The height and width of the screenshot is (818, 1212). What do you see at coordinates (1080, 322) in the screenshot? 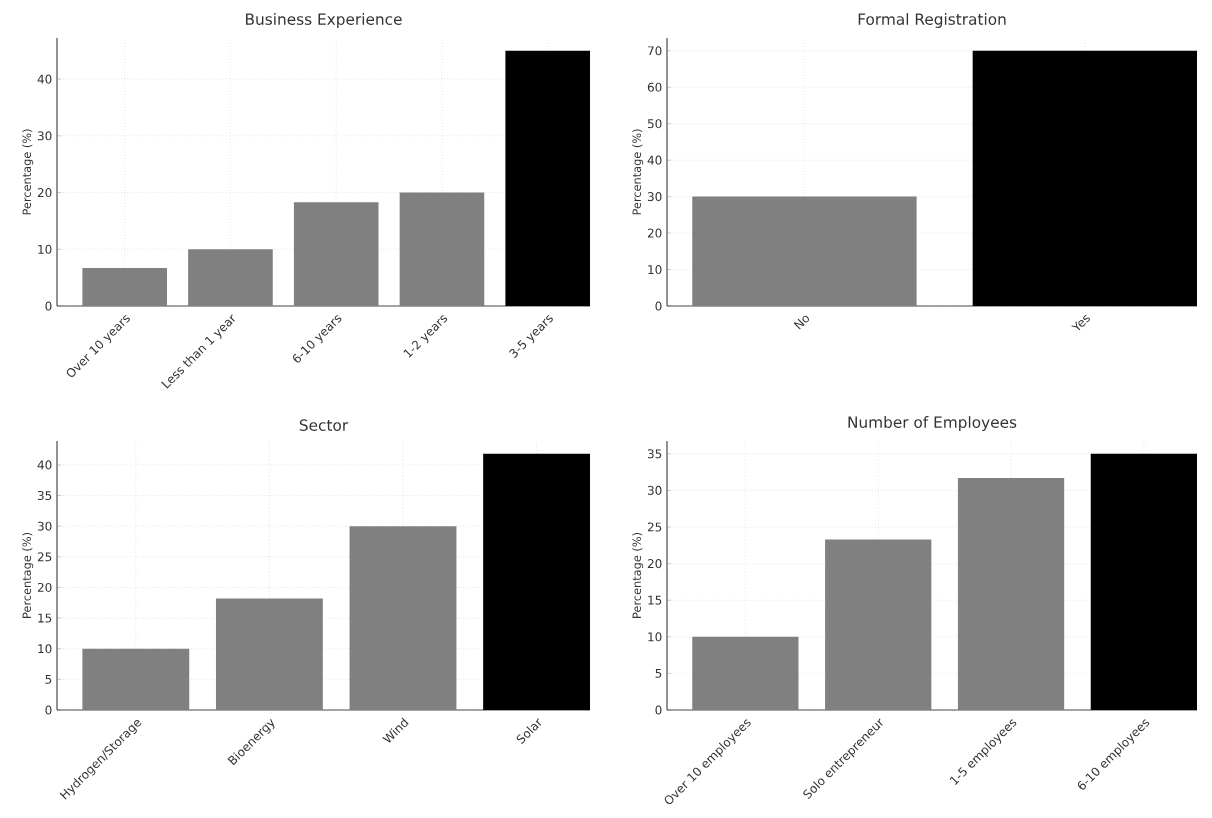
I see `x-tick-label: Yes` at bounding box center [1080, 322].